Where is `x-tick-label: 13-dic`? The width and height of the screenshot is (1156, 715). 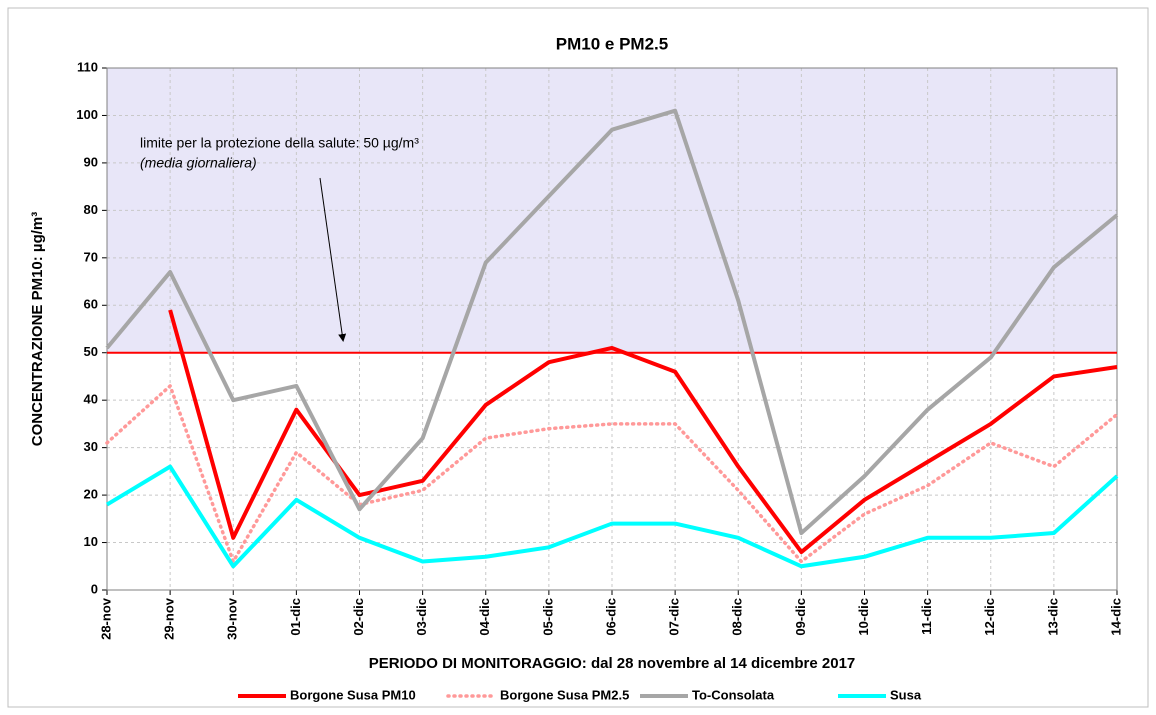
x-tick-label: 13-dic is located at coordinates (1052, 617).